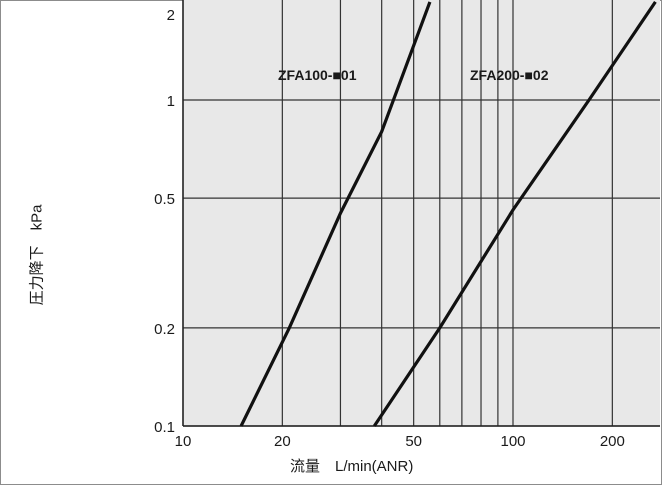  What do you see at coordinates (171, 101) in the screenshot?
I see `y-tick-label: 1` at bounding box center [171, 101].